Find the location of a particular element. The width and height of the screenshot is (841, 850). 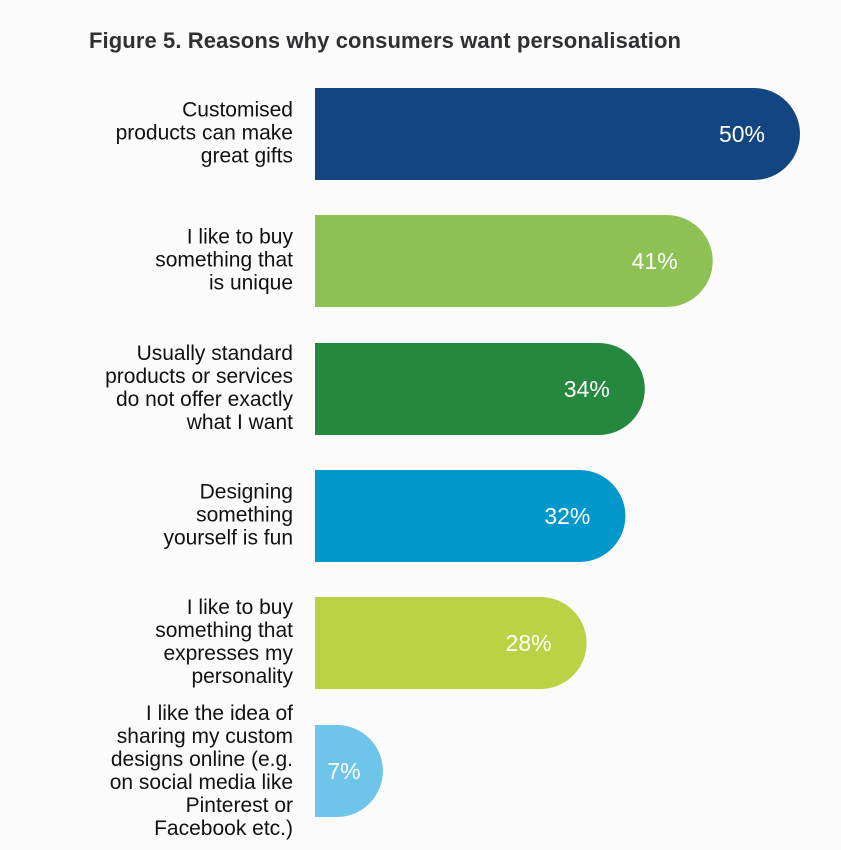

category-label-line: designs online (e.g. is located at coordinates (202, 759).